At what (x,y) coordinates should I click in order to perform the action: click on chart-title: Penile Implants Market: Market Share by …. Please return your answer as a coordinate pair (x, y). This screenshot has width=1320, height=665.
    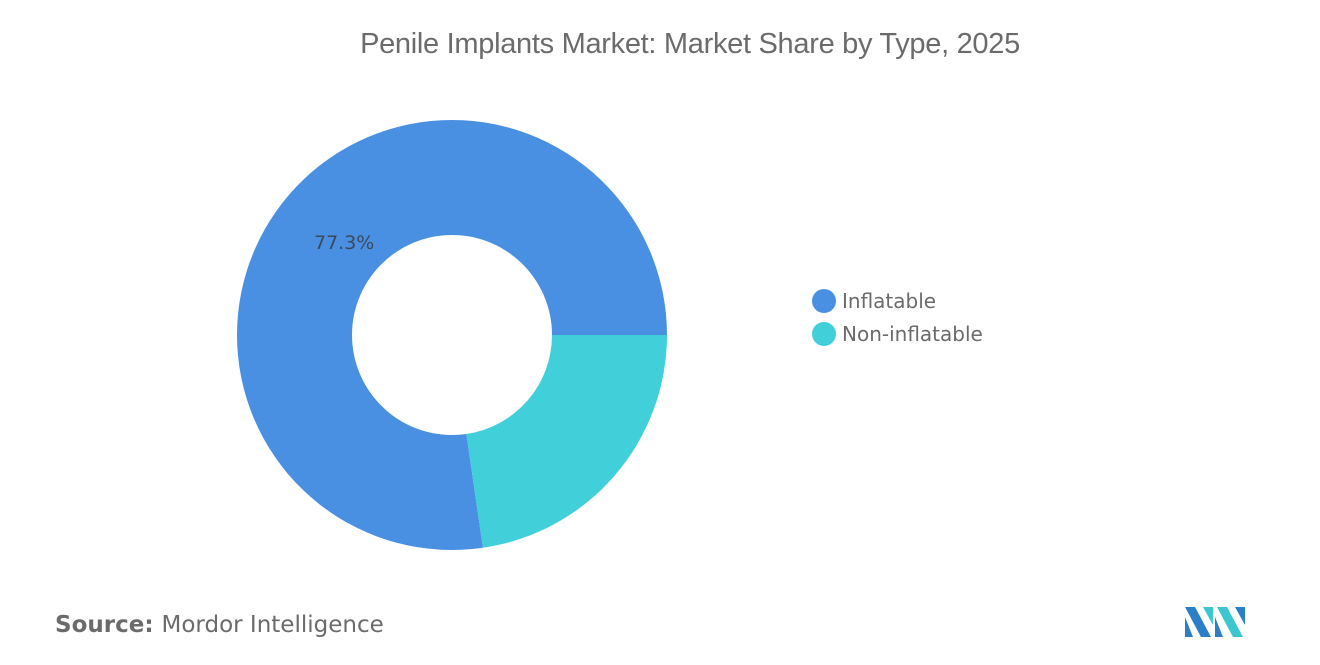
    Looking at the image, I should click on (690, 44).